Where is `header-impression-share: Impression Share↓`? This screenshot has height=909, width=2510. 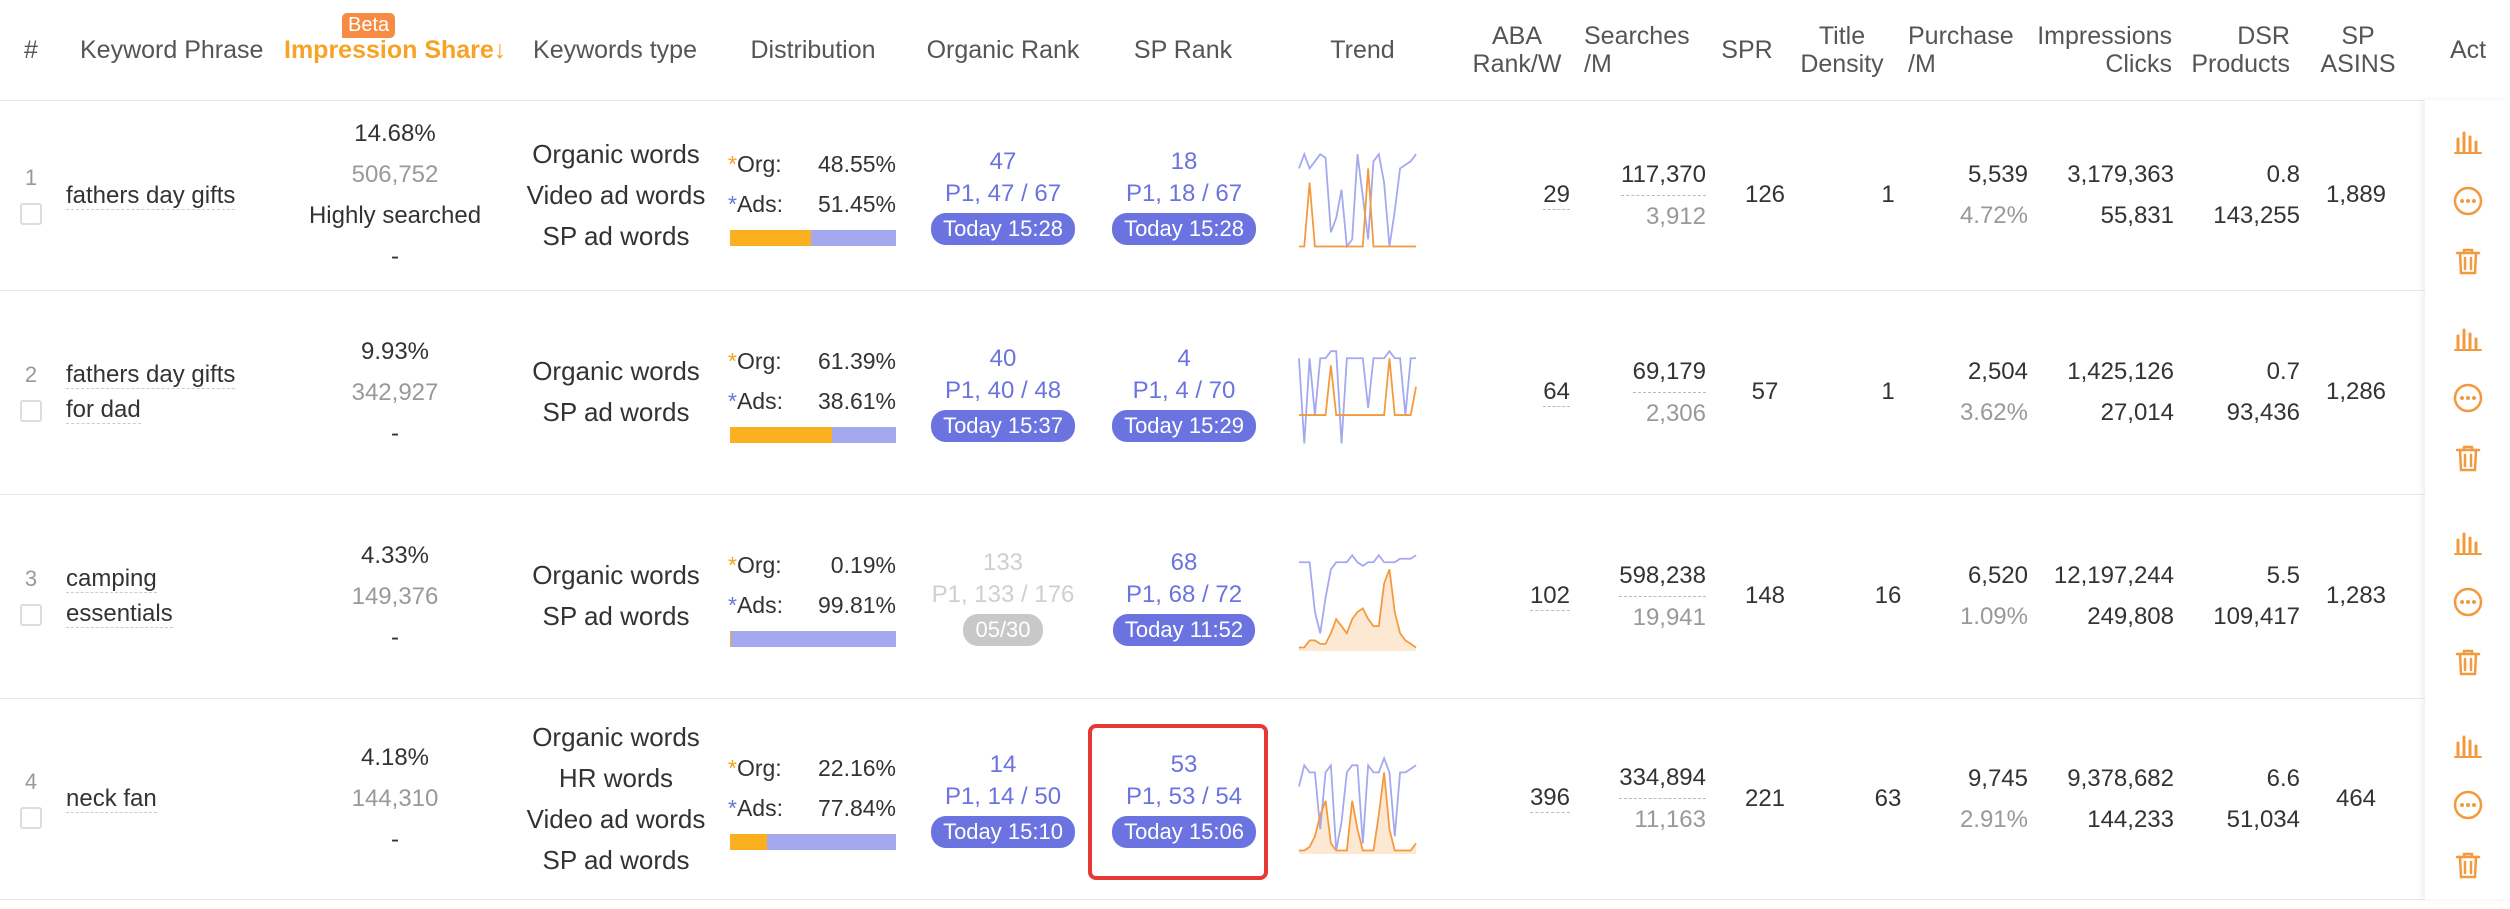 header-impression-share: Impression Share↓ is located at coordinates (396, 50).